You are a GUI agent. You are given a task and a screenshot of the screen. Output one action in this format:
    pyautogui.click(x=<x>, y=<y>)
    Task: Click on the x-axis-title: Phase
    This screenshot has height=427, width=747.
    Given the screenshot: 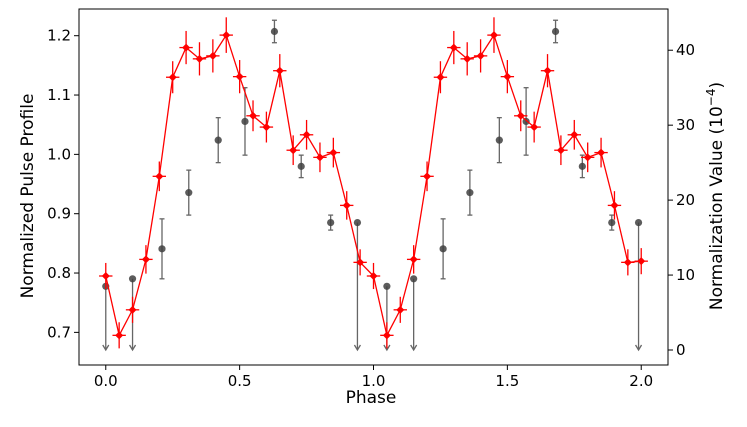 What is the action you would take?
    pyautogui.click(x=371, y=398)
    